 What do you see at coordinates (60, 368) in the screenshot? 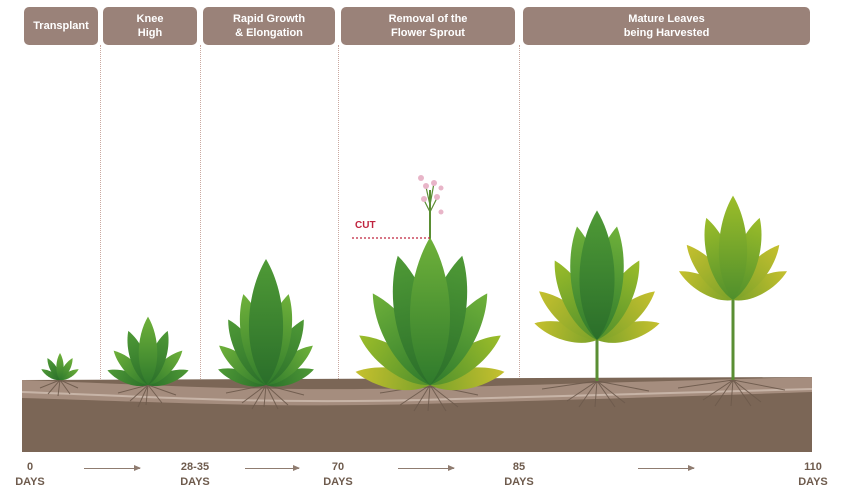
I see `plant-transplant` at bounding box center [60, 368].